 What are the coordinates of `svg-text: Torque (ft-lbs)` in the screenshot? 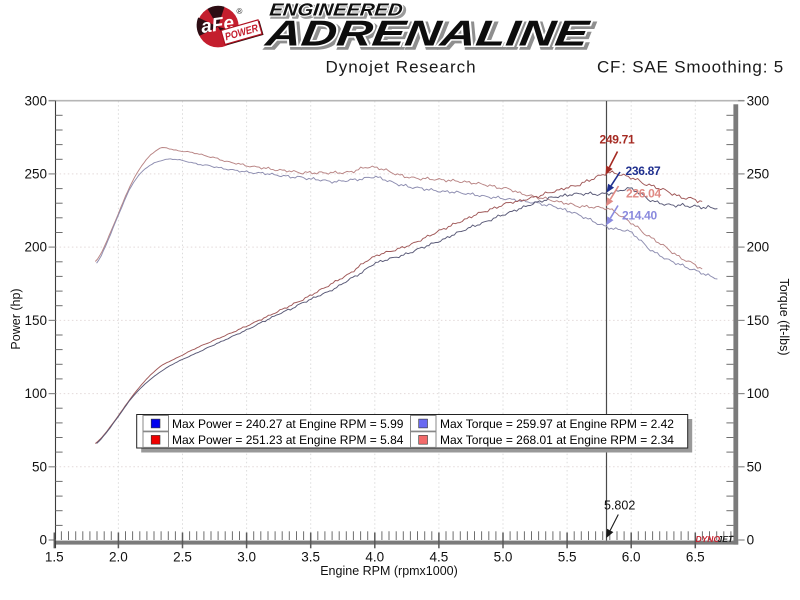 It's located at (784, 316).